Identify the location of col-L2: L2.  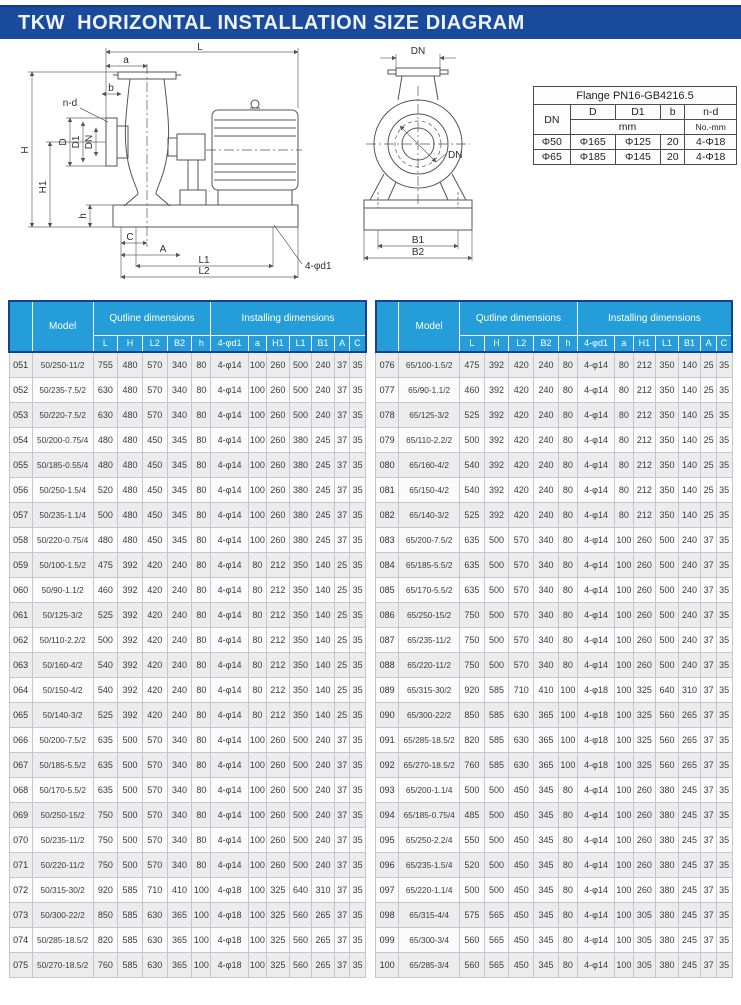
(154, 343).